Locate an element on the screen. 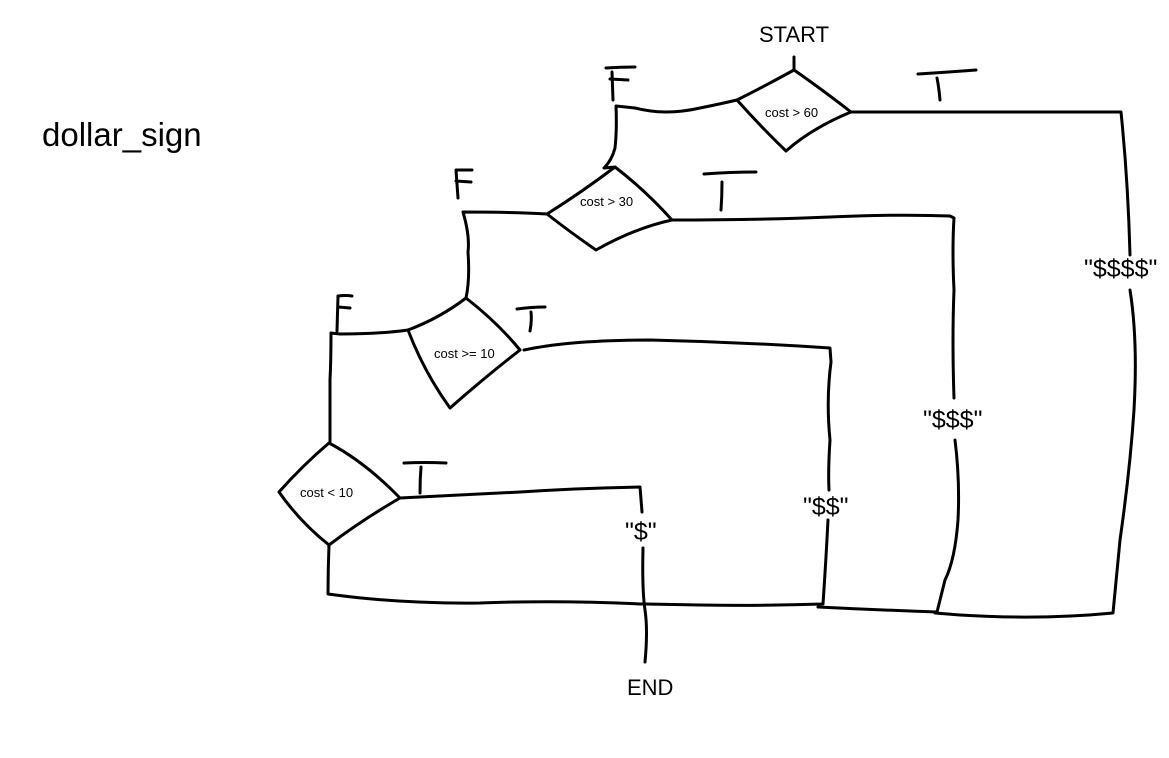  start-label: START is located at coordinates (794, 34).